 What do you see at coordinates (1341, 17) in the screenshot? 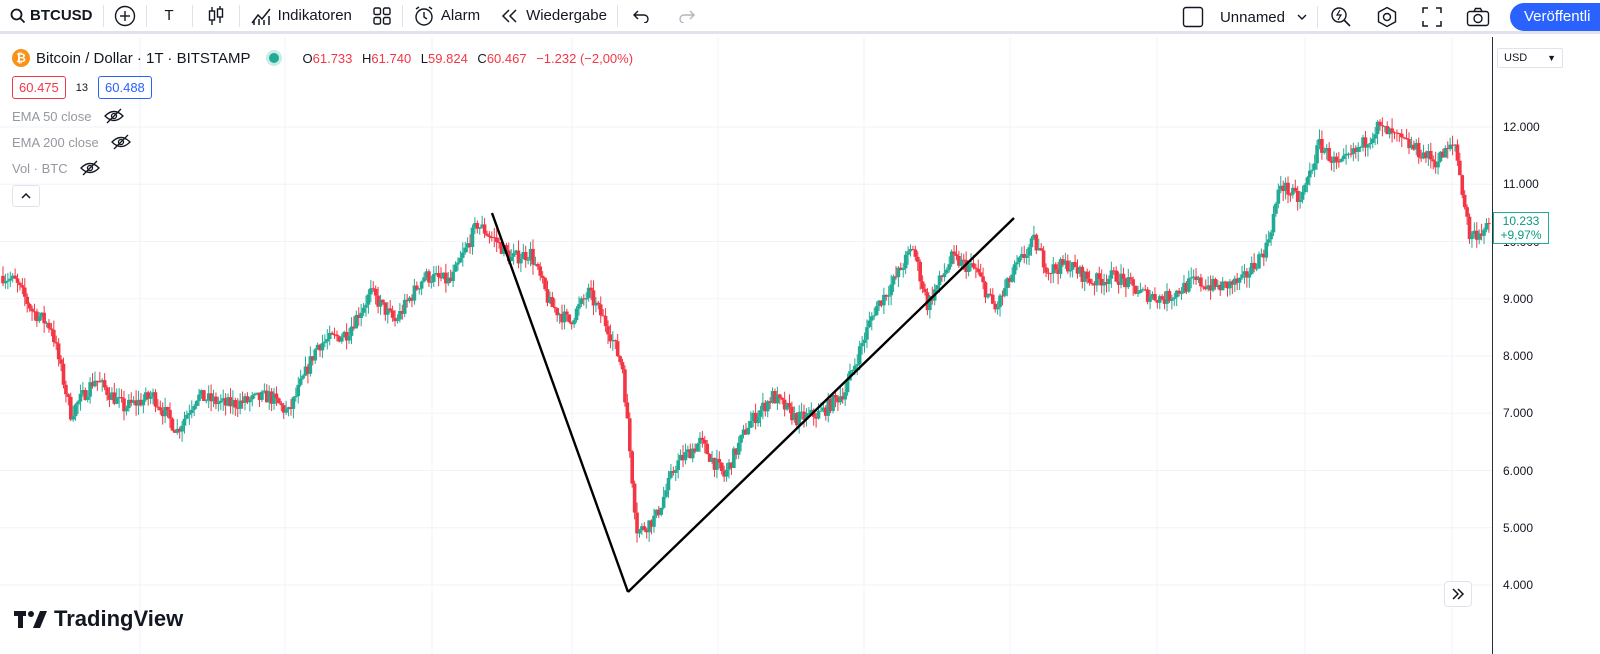
I see `quick-search-button` at bounding box center [1341, 17].